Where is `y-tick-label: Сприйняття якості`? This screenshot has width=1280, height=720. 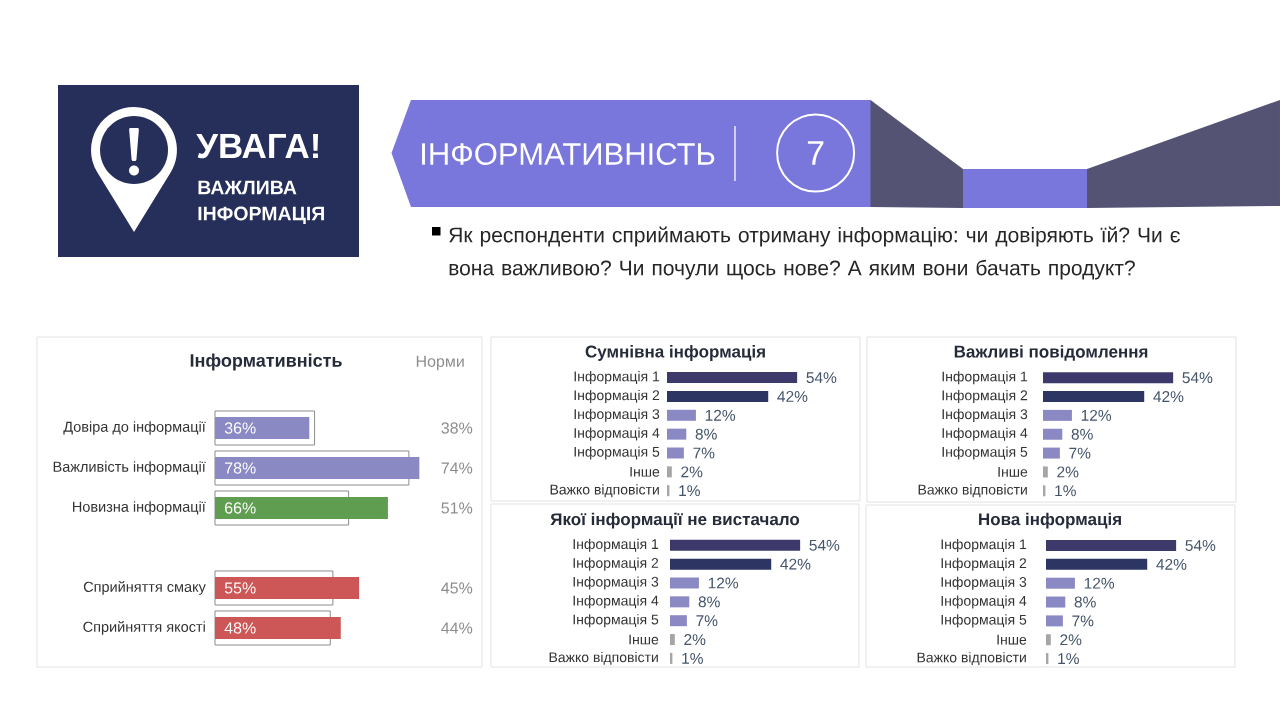
y-tick-label: Сприйняття якості is located at coordinates (144, 628).